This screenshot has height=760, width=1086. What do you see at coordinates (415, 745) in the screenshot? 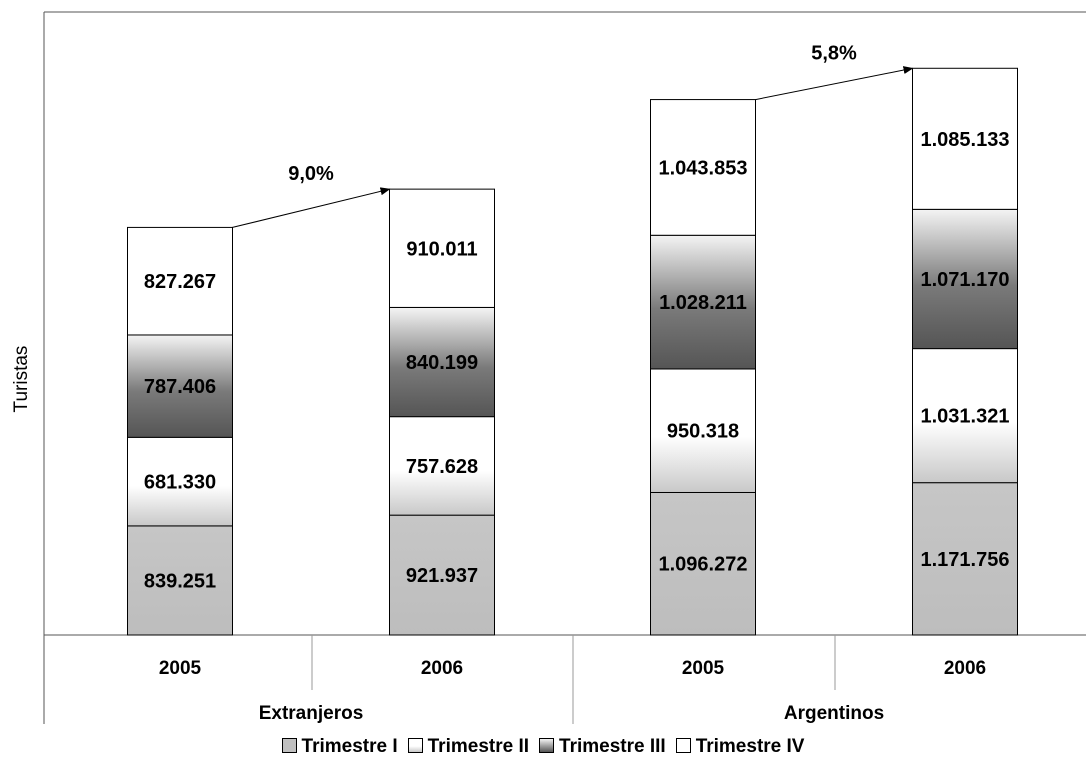
I see `legend-swatch-trimestre-ii` at bounding box center [415, 745].